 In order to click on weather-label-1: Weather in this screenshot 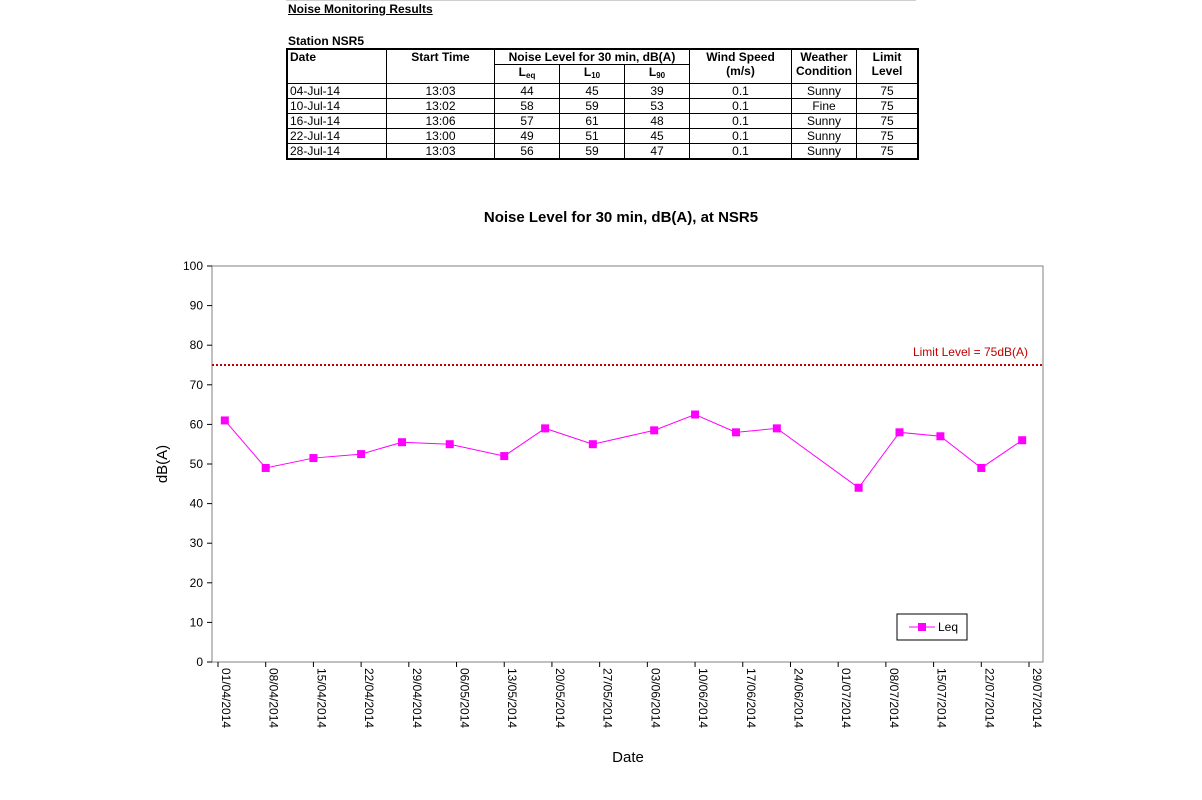, I will do `click(824, 57)`.